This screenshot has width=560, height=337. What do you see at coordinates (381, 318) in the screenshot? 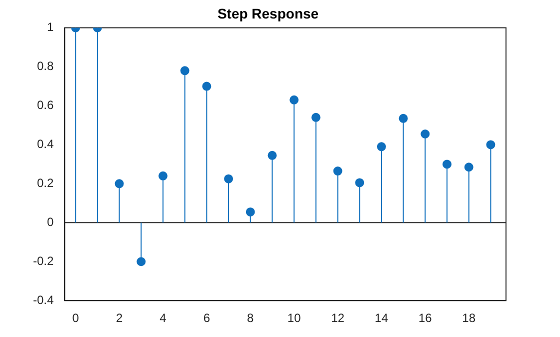
I see `x-tick-label: 14` at bounding box center [381, 318].